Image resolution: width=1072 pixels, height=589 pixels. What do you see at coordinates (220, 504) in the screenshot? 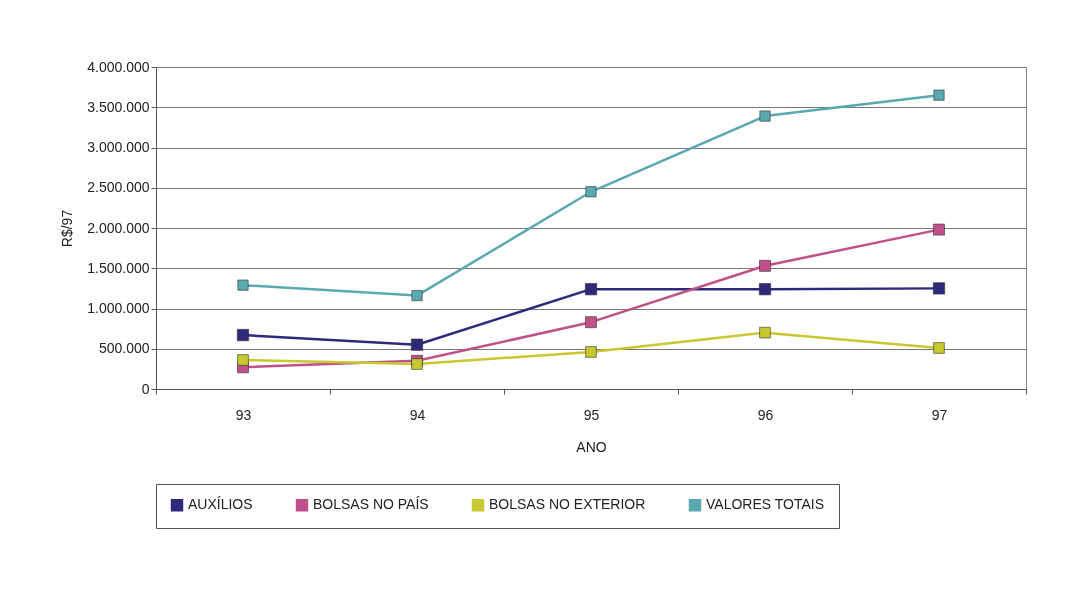
I see `legend-label: AUXÍLIOS` at bounding box center [220, 504].